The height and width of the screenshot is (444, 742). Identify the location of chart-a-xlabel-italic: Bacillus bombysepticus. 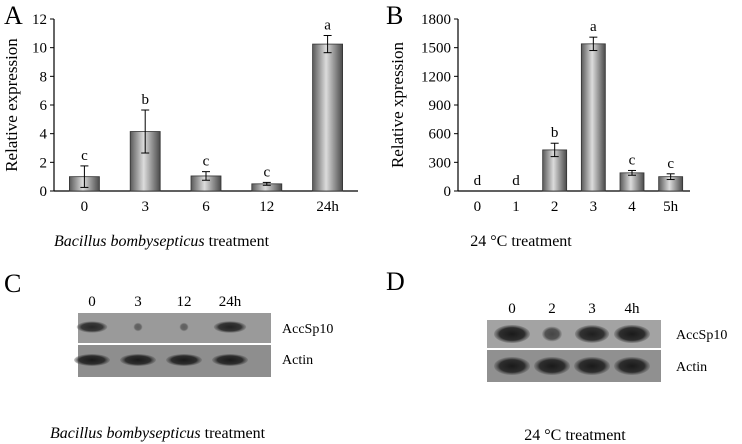
(129, 241).